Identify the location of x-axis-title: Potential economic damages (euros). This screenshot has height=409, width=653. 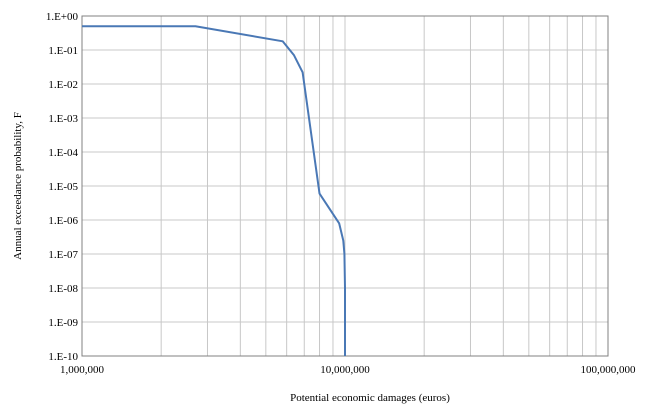
(370, 398).